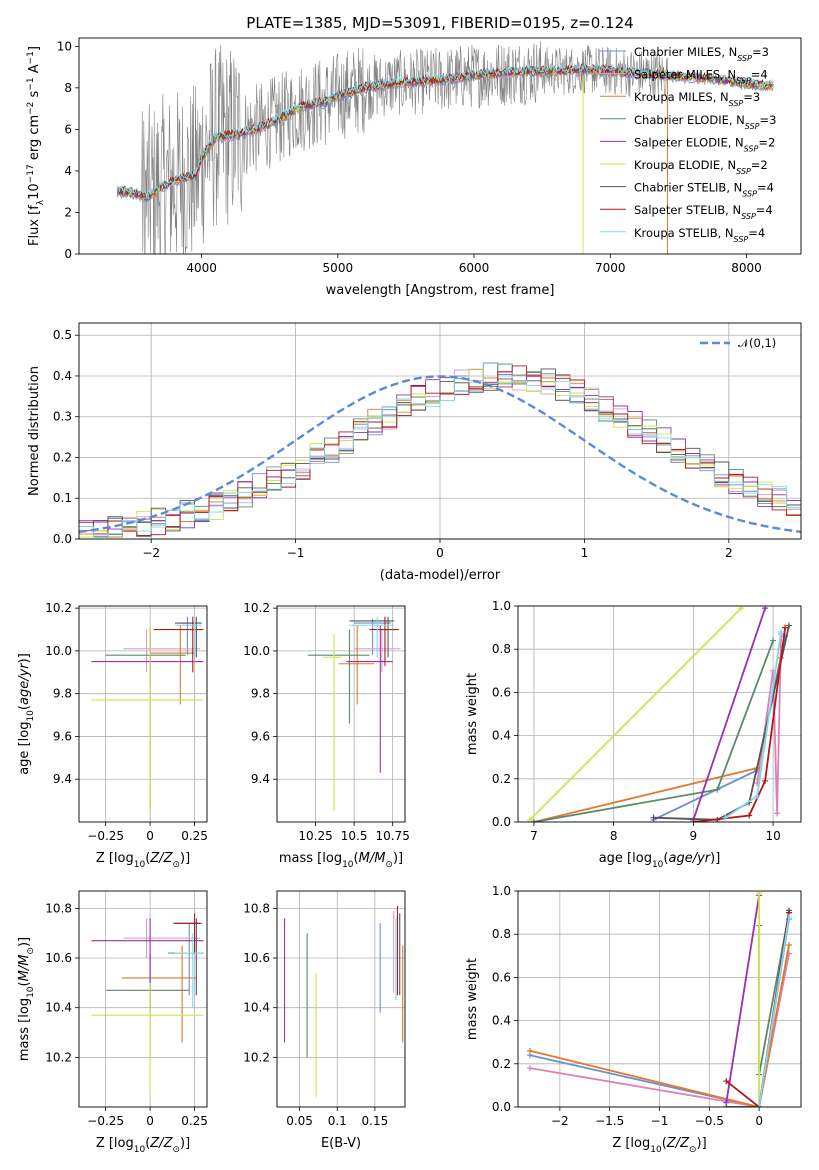  What do you see at coordinates (150, 836) in the screenshot?
I see `x-tick-label: 0` at bounding box center [150, 836].